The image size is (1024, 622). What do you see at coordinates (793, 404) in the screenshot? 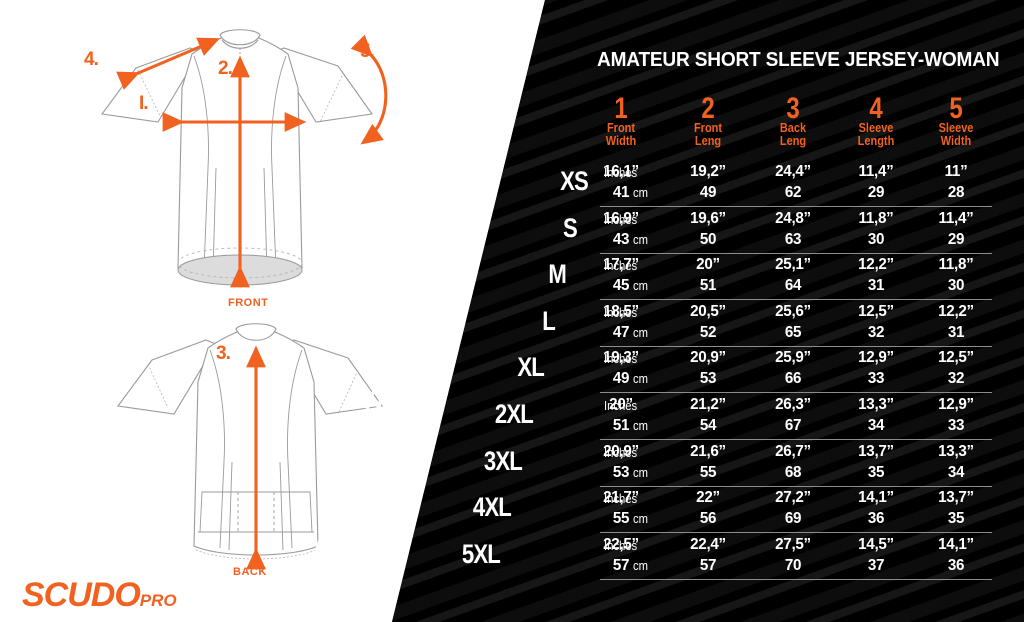
I see `cell-2XL-col3-inches: 26,3”` at bounding box center [793, 404].